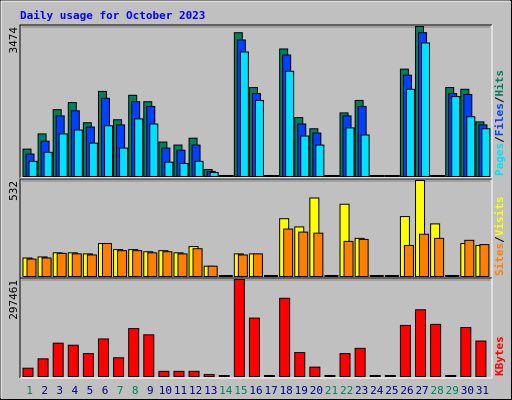  I want to click on x-tick-label: 7, so click(120, 390).